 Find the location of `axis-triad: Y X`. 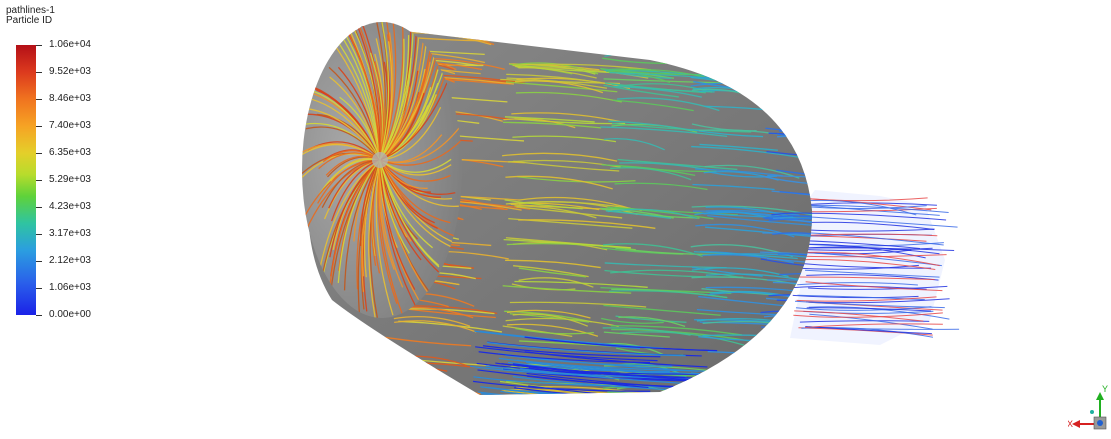

axis-triad: Y X is located at coordinates (1089, 409).